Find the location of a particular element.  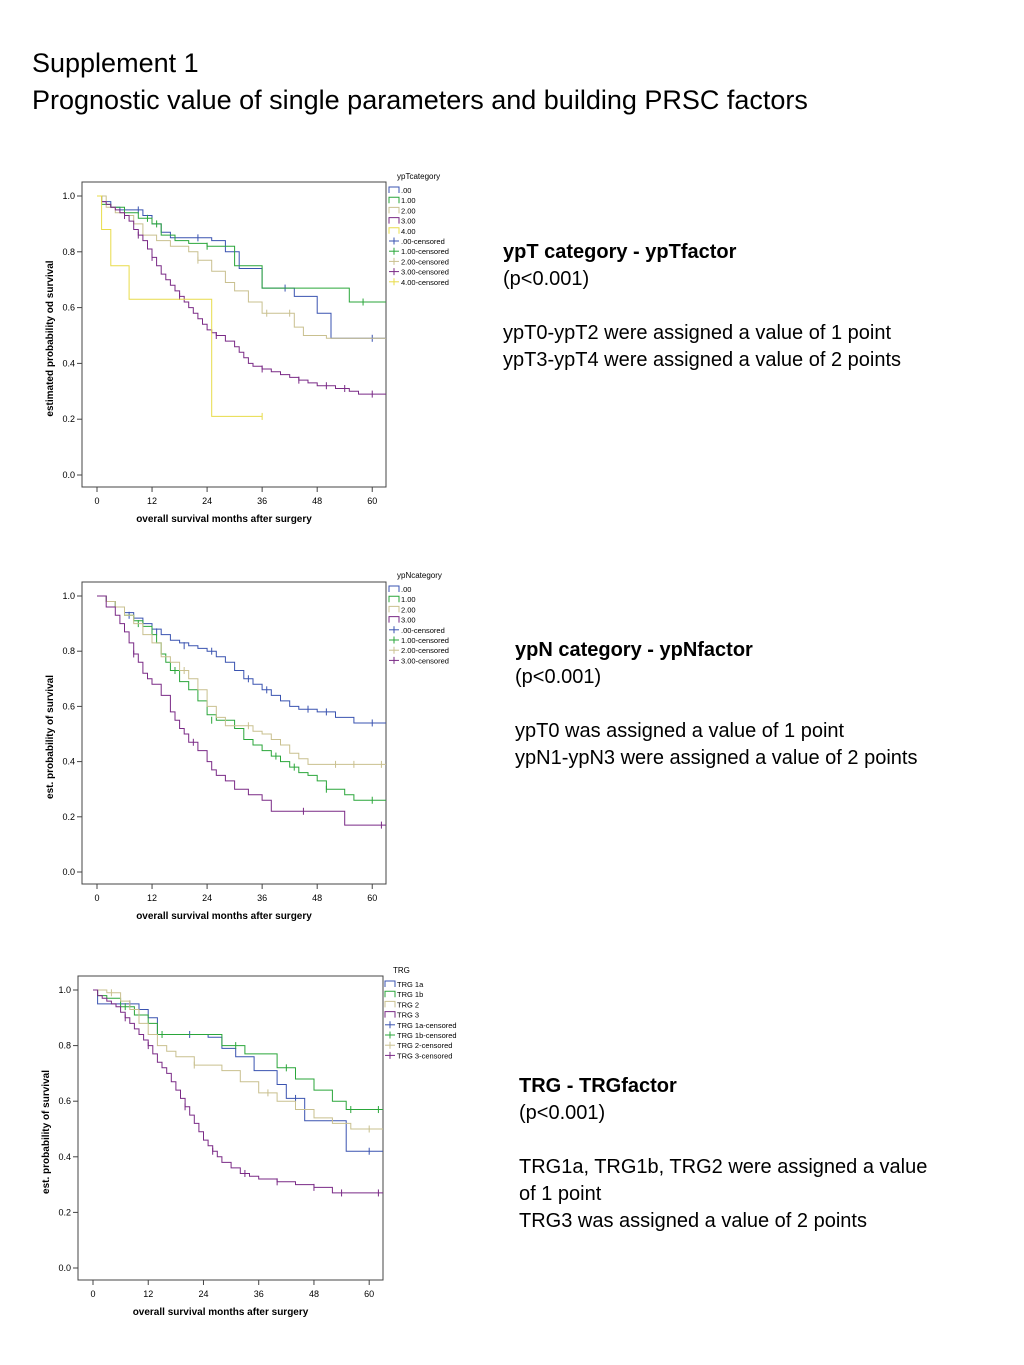

panel-line: TRG3 was assigned a value of 2 points is located at coordinates (693, 1221).